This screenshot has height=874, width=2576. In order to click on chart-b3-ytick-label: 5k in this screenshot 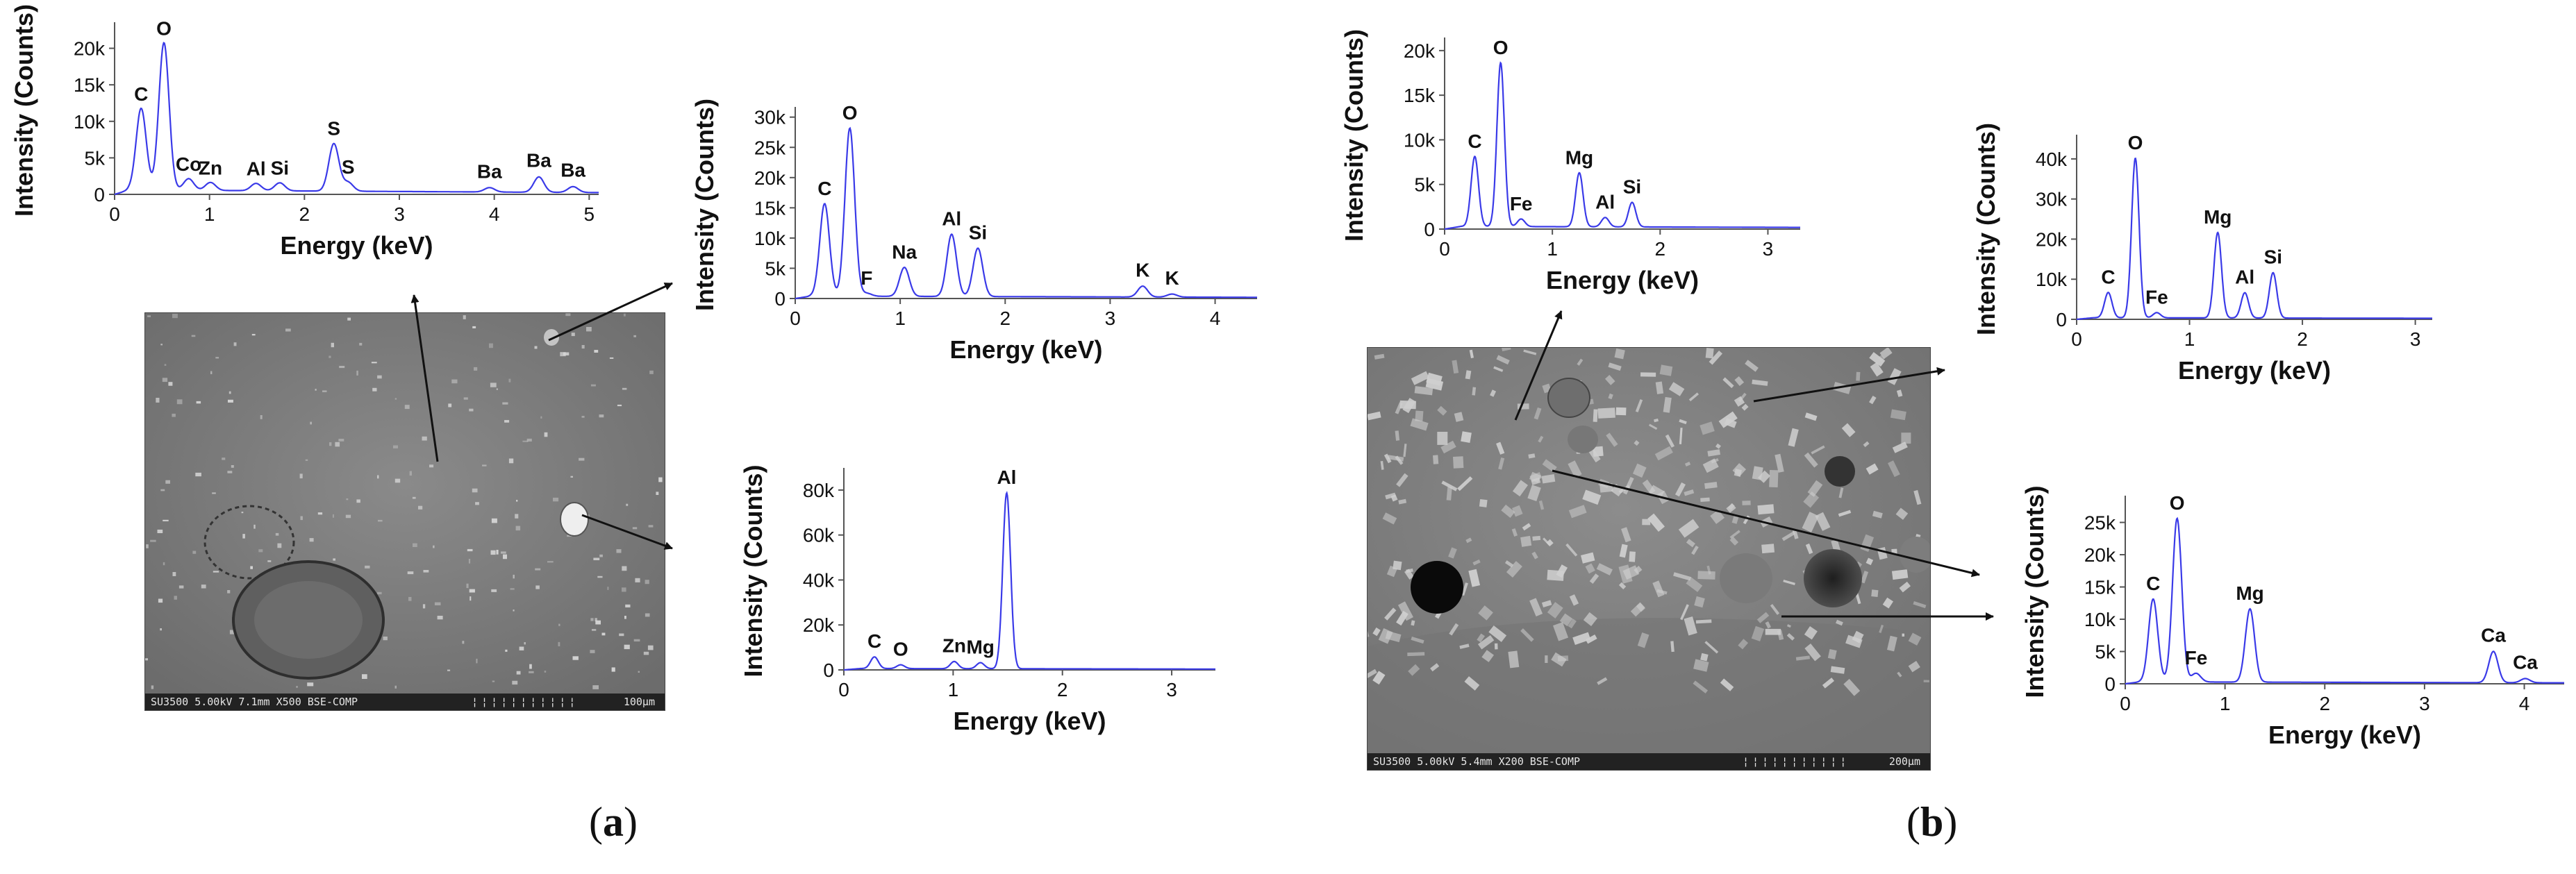, I will do `click(2105, 652)`.